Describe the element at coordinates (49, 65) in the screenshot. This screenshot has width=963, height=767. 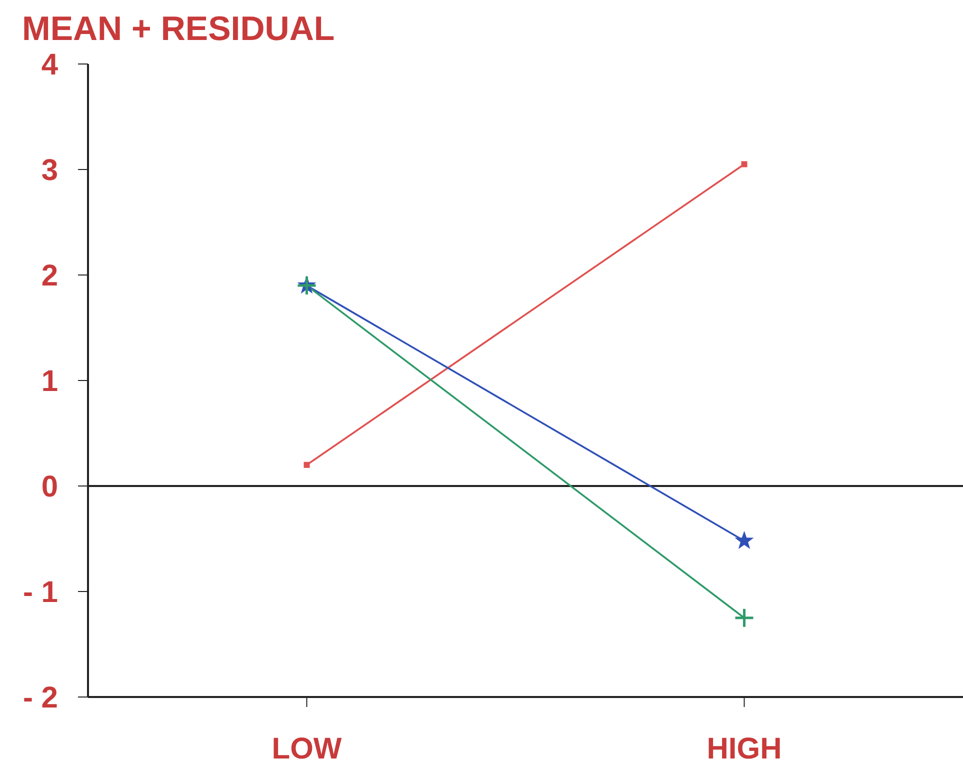
I see `y-tick-label: 4` at that location.